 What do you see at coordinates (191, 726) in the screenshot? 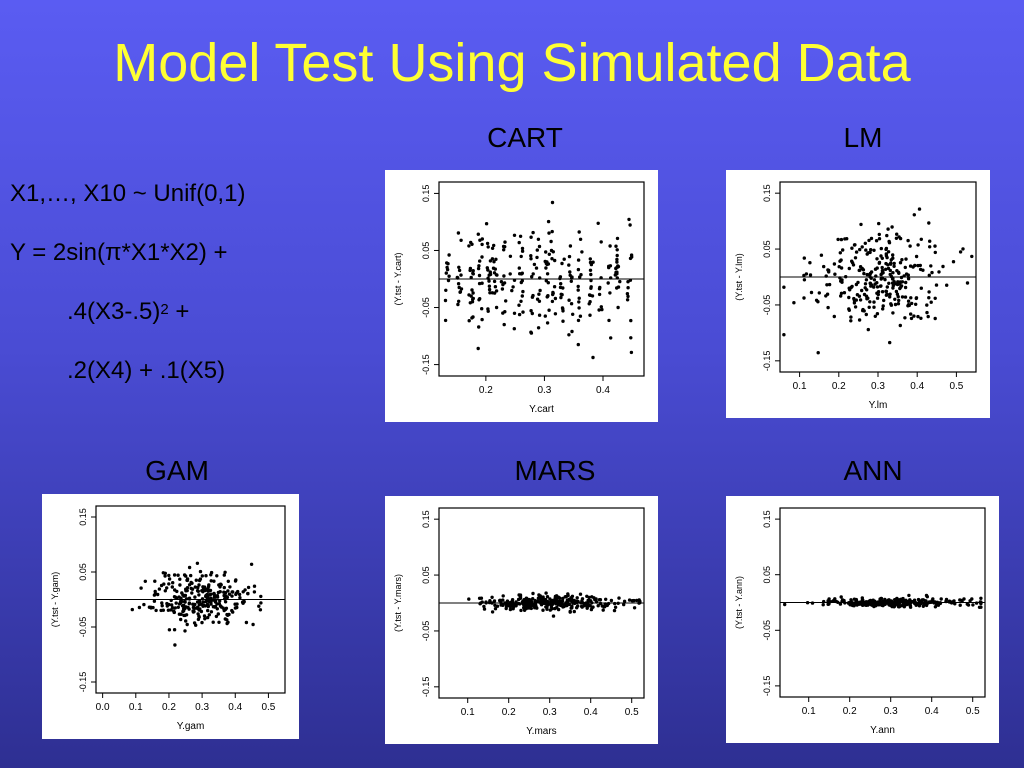
I see `x-axis-label: Y.gam` at bounding box center [191, 726].